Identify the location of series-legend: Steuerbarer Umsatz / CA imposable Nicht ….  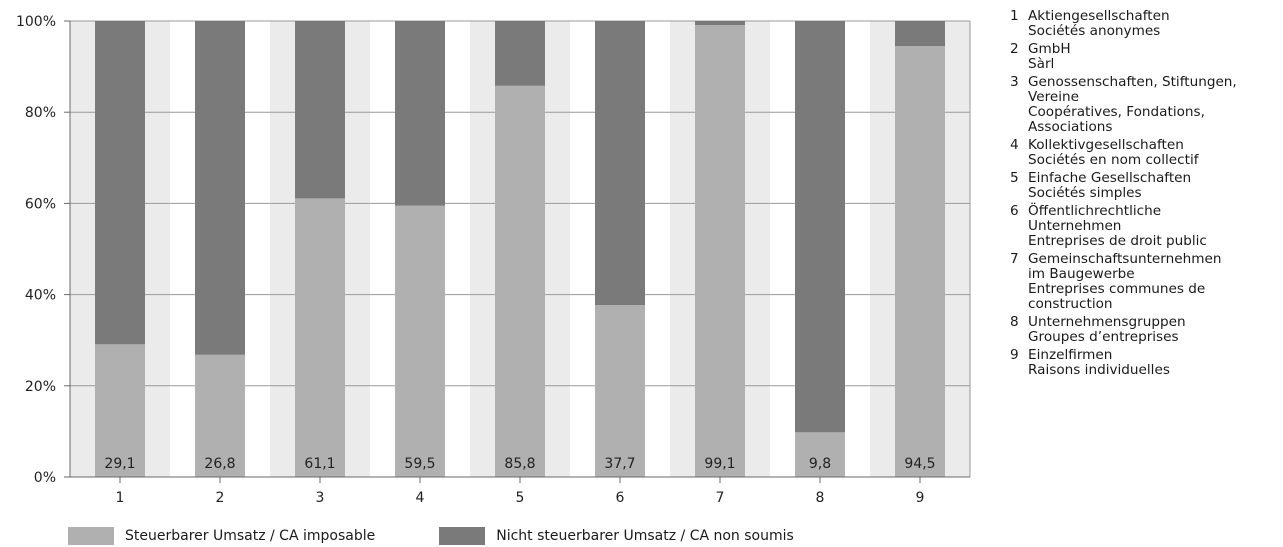
(431, 536).